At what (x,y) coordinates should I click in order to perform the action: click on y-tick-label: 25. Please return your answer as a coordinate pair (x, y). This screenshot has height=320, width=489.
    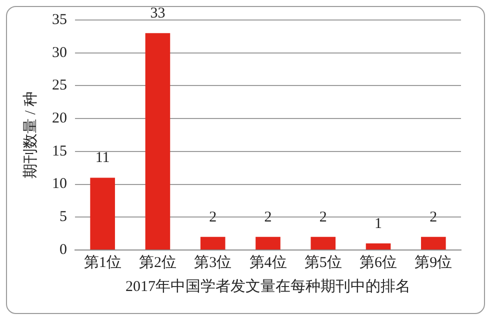
    Looking at the image, I should click on (59, 86).